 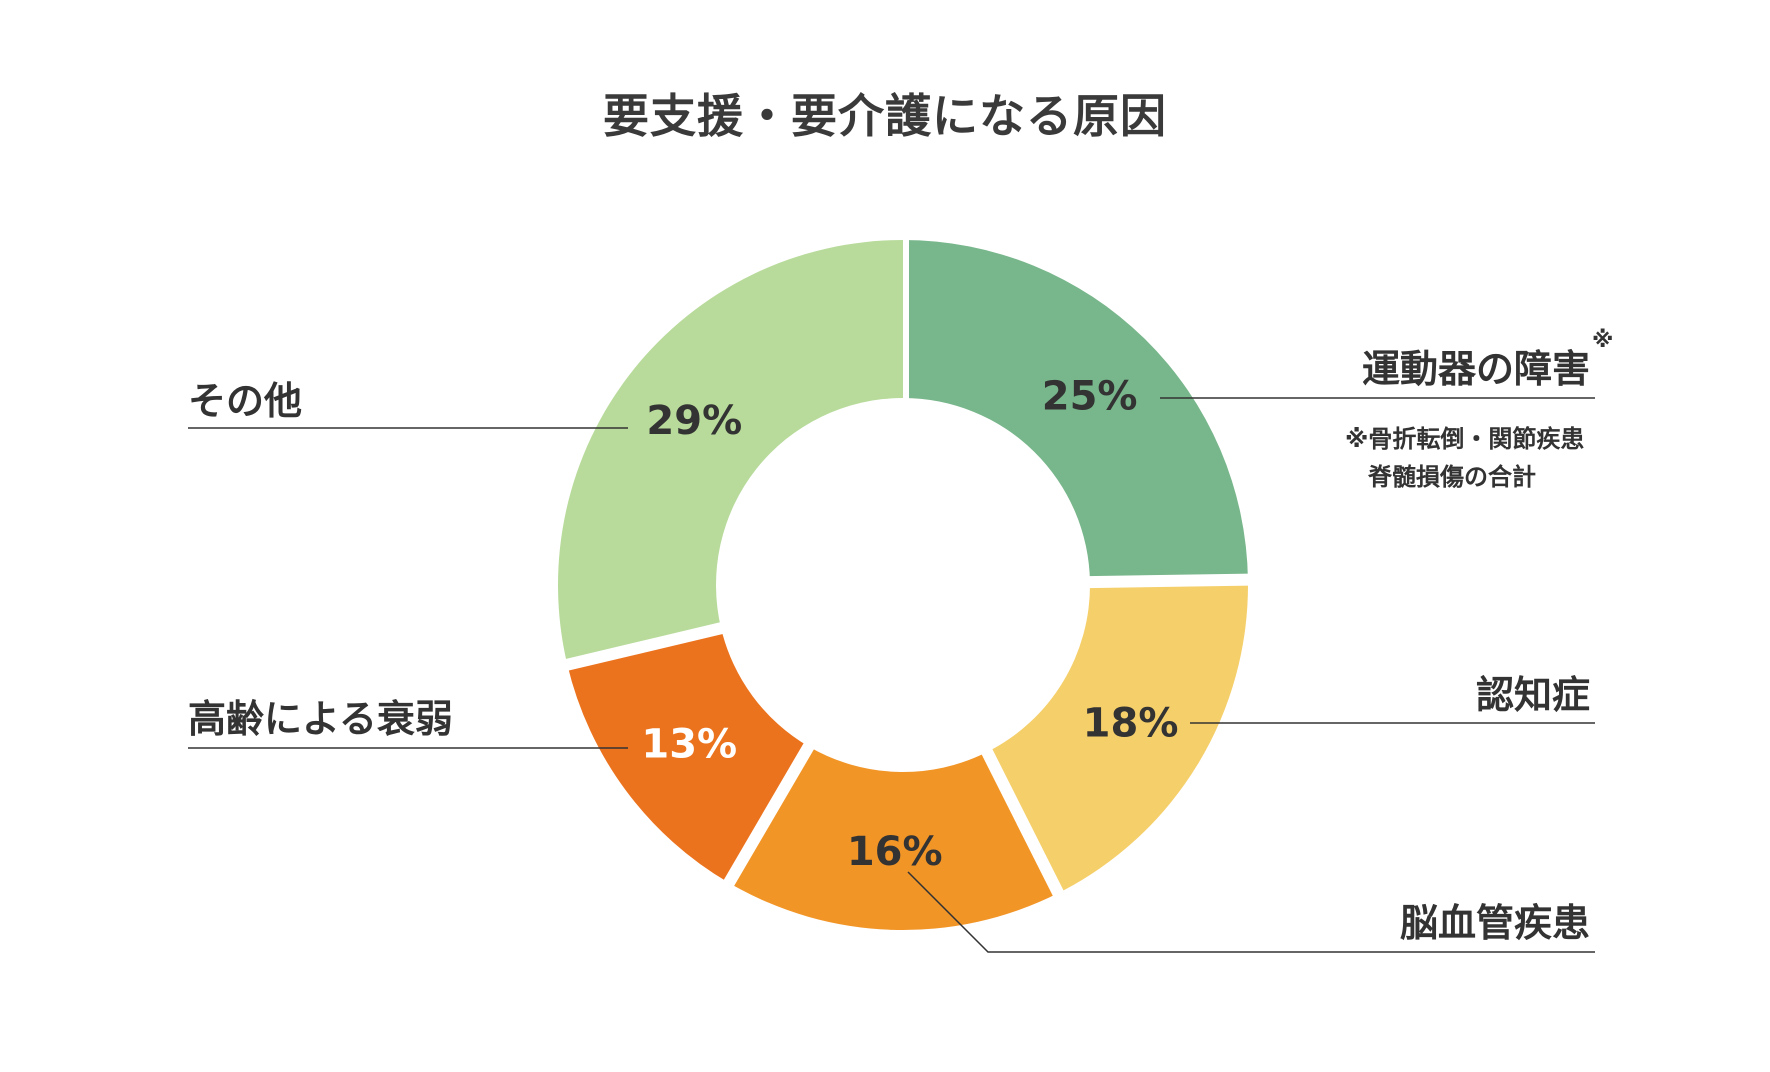 I want to click on value-label-dementia: 18%, so click(x=1131, y=724).